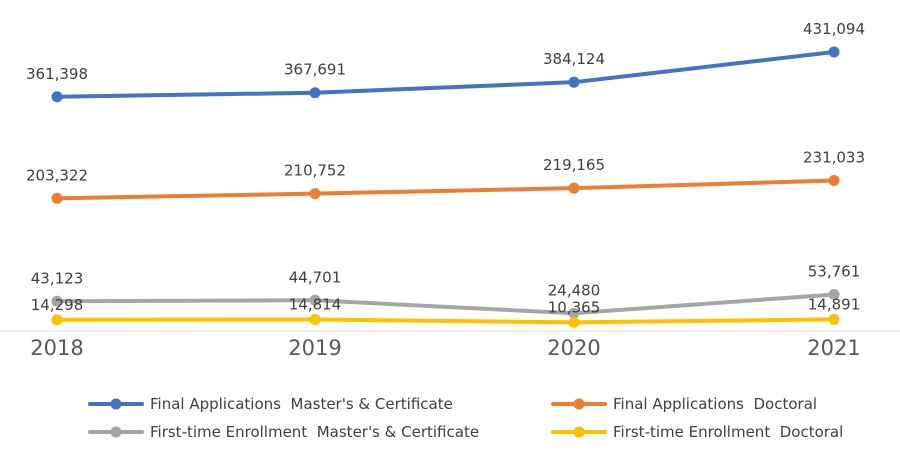 This screenshot has height=457, width=900. What do you see at coordinates (57, 278) in the screenshot?
I see `data-label: 43,123` at bounding box center [57, 278].